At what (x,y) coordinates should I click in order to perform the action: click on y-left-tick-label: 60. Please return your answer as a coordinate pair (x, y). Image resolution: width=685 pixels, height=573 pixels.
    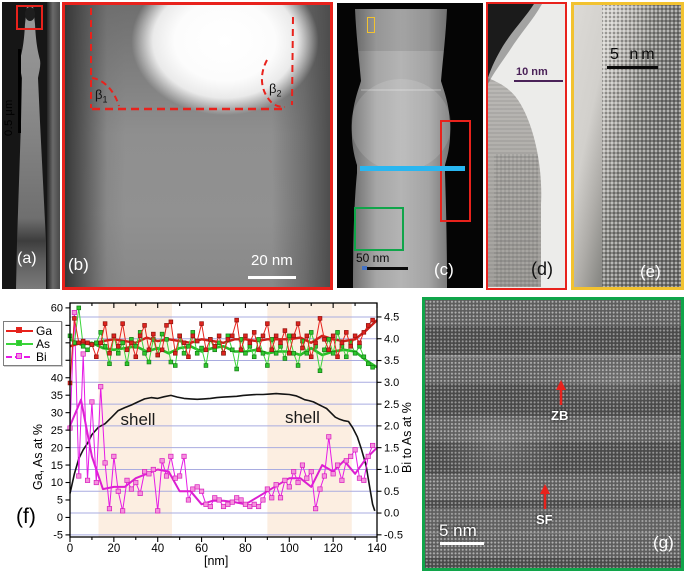
    Looking at the image, I should click on (57, 309).